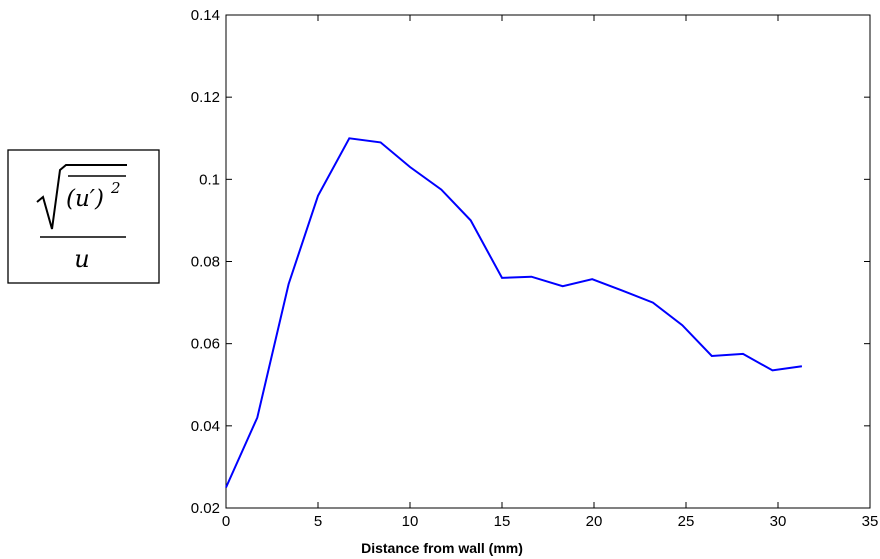 This screenshot has width=880, height=559. Describe the element at coordinates (686, 521) in the screenshot. I see `x-tick-label: 25` at that location.